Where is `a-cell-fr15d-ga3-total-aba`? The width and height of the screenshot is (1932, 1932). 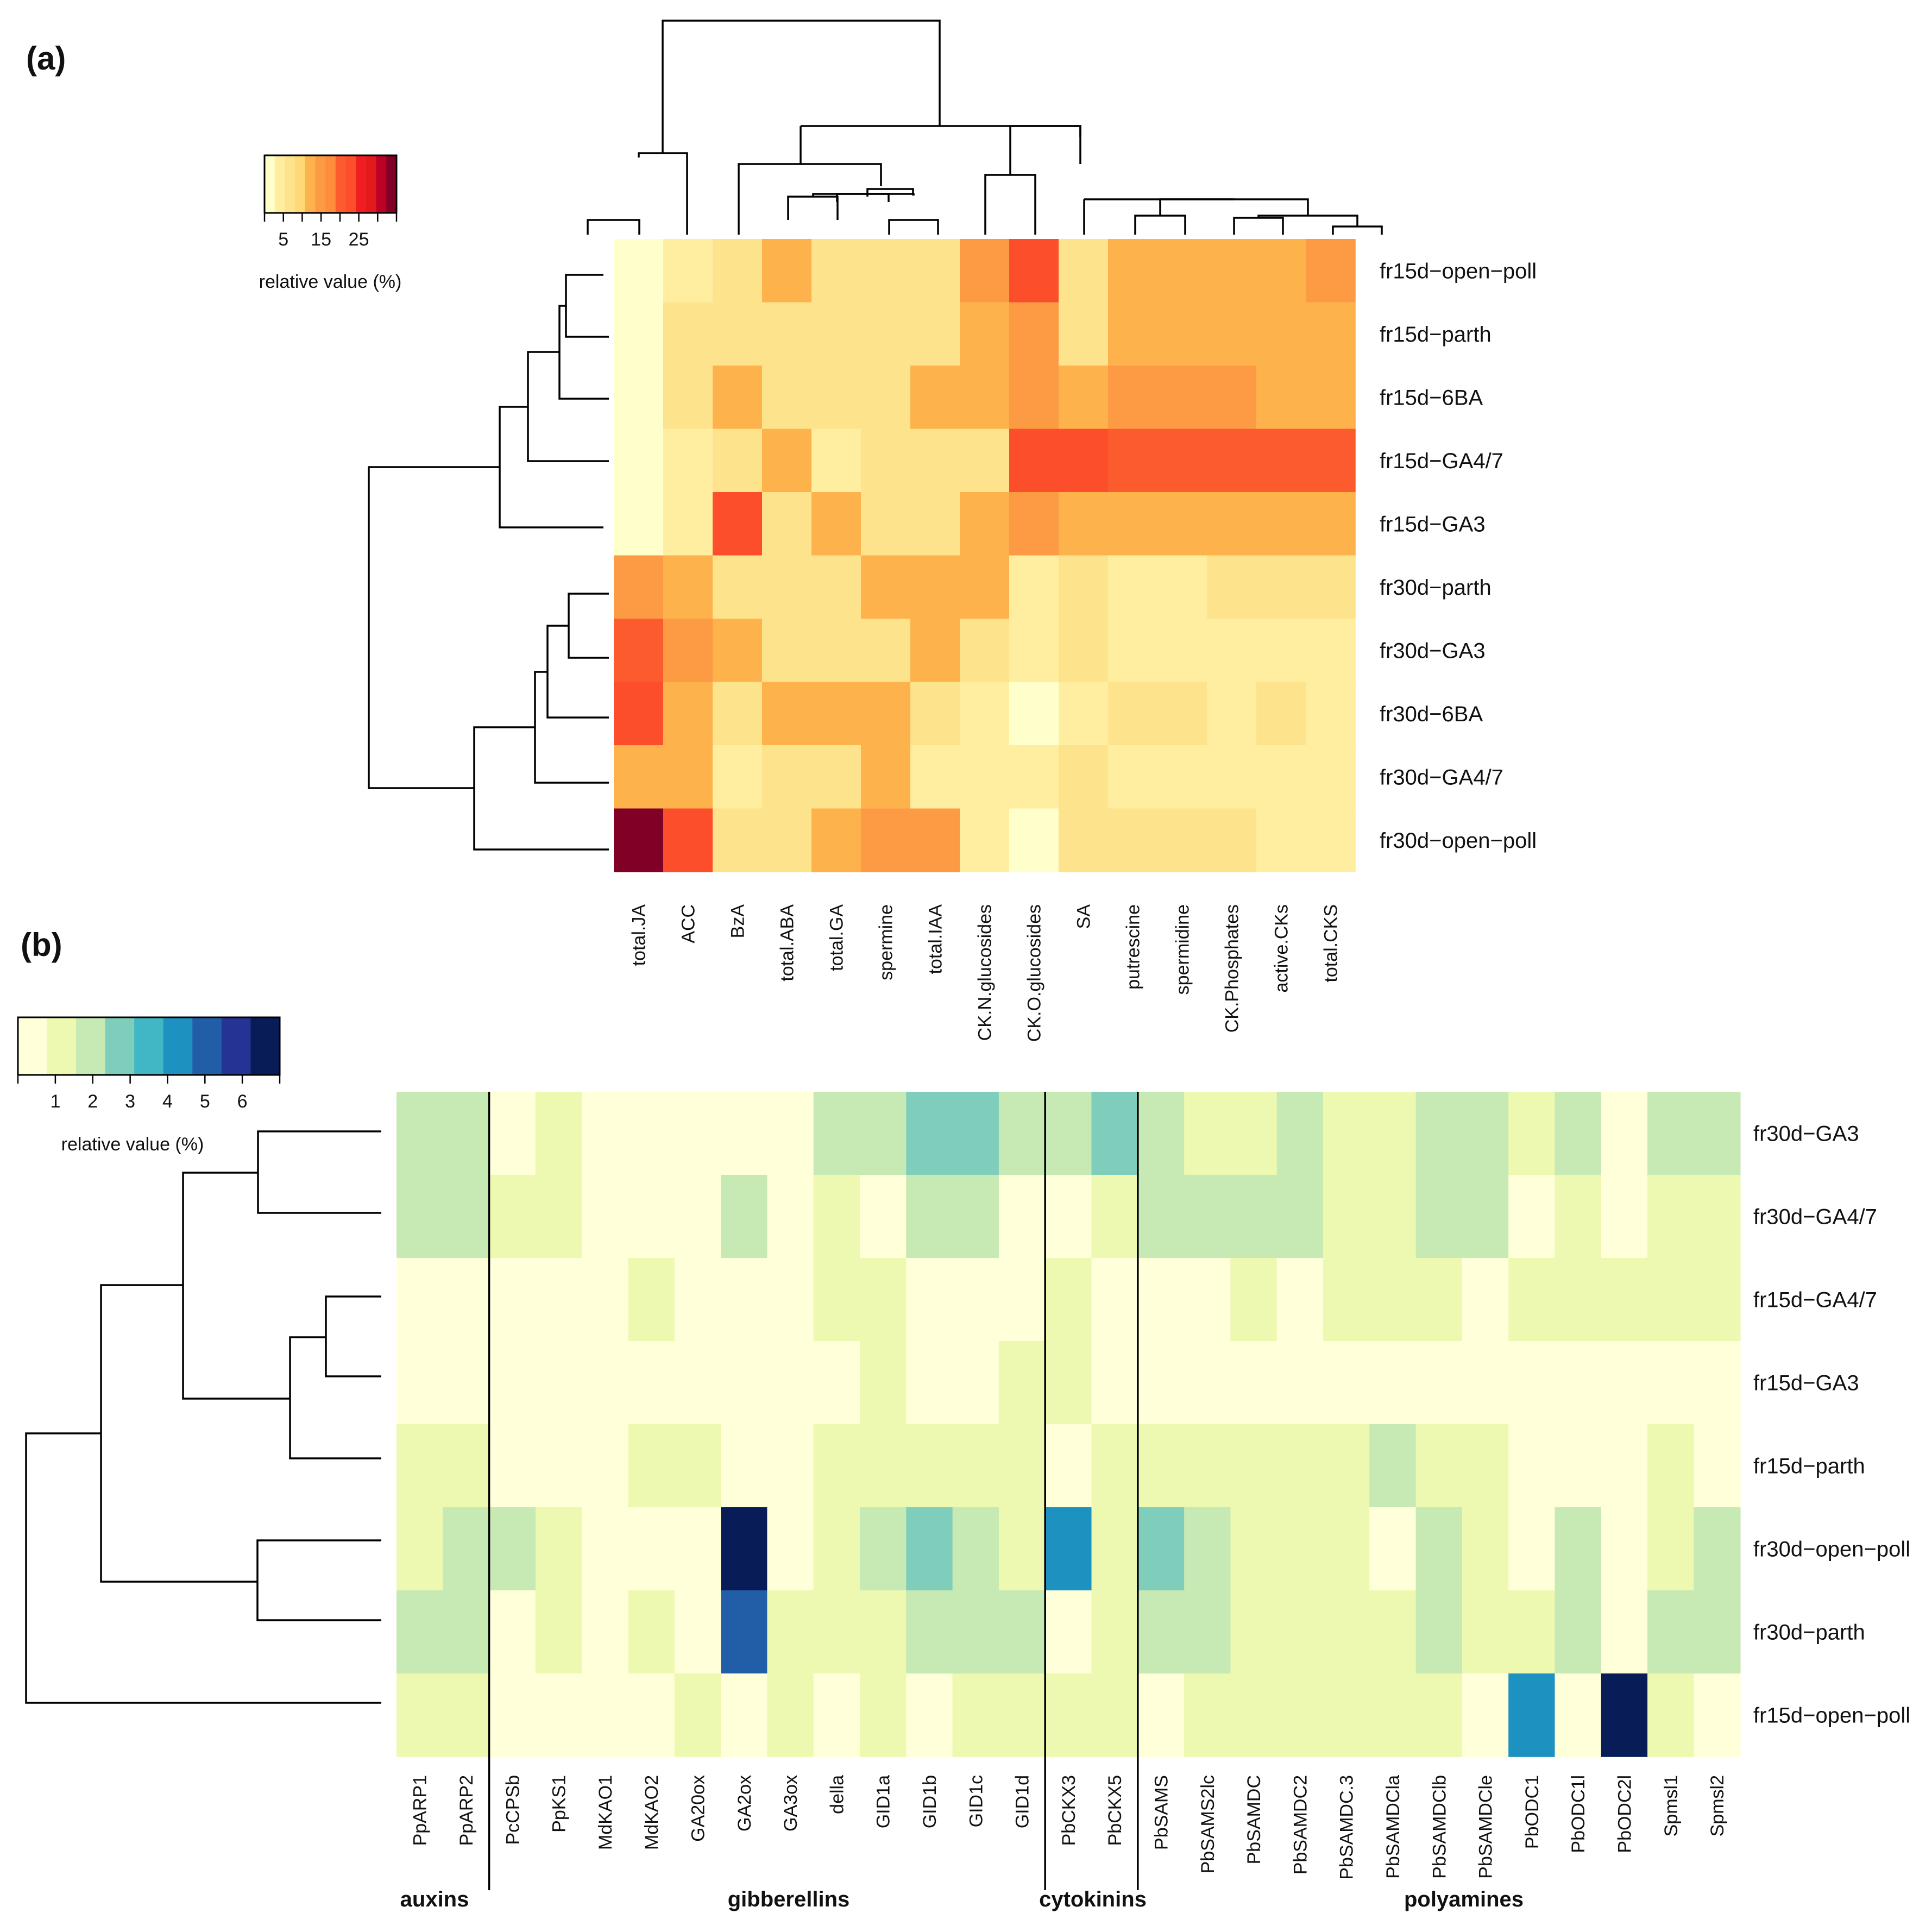
a-cell-fr15d-ga3-total-aba is located at coordinates (787, 524).